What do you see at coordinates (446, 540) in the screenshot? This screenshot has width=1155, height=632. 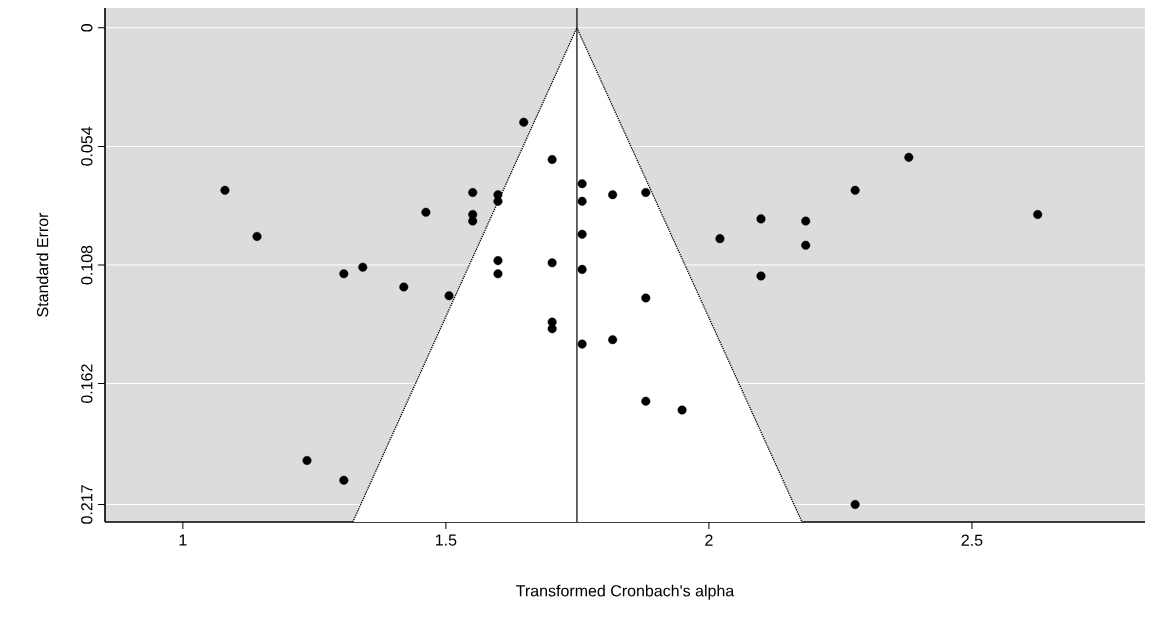 I see `x-tick-label: 1.5` at bounding box center [446, 540].